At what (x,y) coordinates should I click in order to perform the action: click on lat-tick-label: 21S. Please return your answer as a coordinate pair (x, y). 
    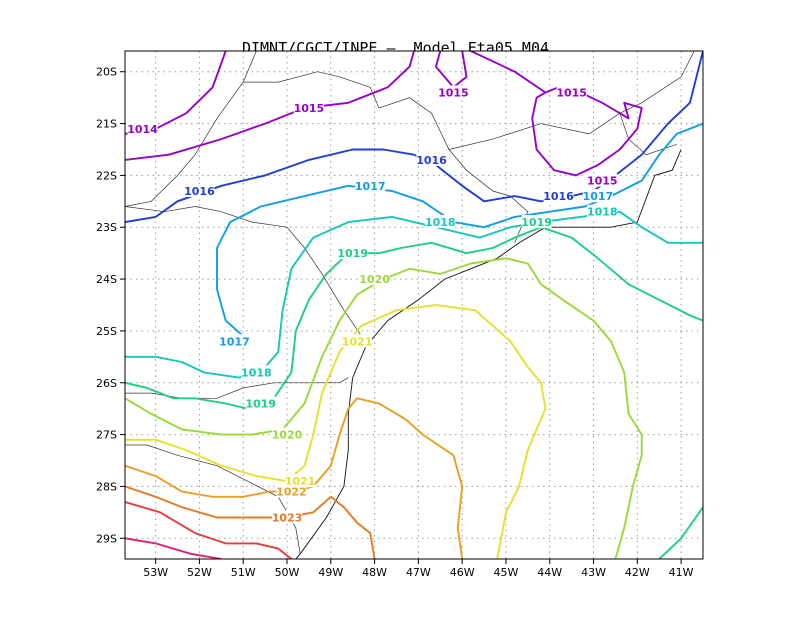
    Looking at the image, I should click on (106, 124).